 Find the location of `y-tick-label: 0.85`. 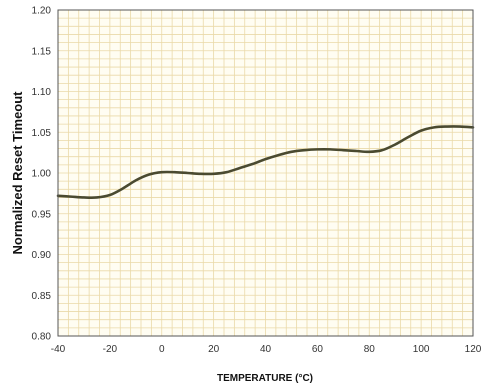

y-tick-label: 0.85 is located at coordinates (42, 296).